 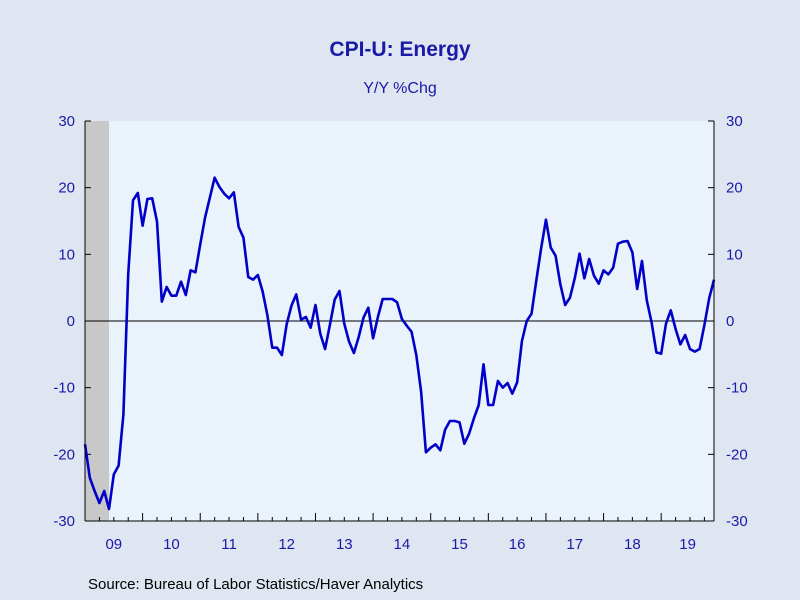 I want to click on chart-subtitle: Y/Y %Chg, so click(x=400, y=88).